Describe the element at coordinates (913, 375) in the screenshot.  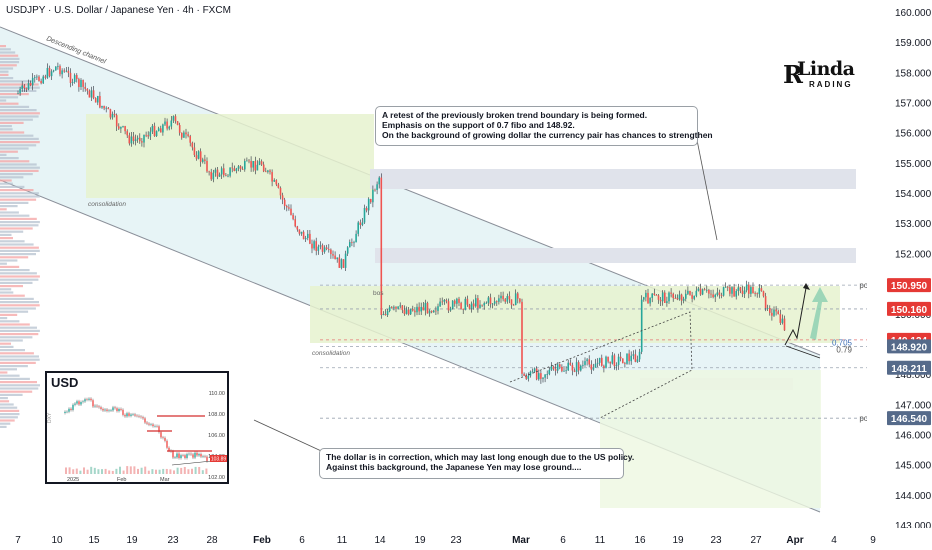
I see `y-tick-label: 148.000` at that location.